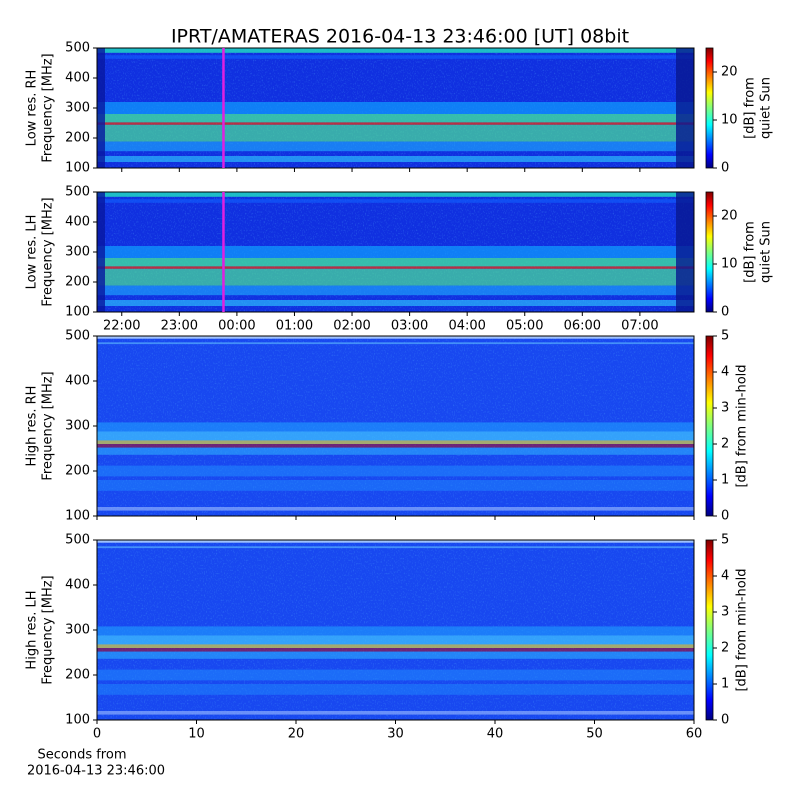 This screenshot has width=800, height=800. Describe the element at coordinates (296, 734) in the screenshot. I see `x-tick-label: 20` at that location.